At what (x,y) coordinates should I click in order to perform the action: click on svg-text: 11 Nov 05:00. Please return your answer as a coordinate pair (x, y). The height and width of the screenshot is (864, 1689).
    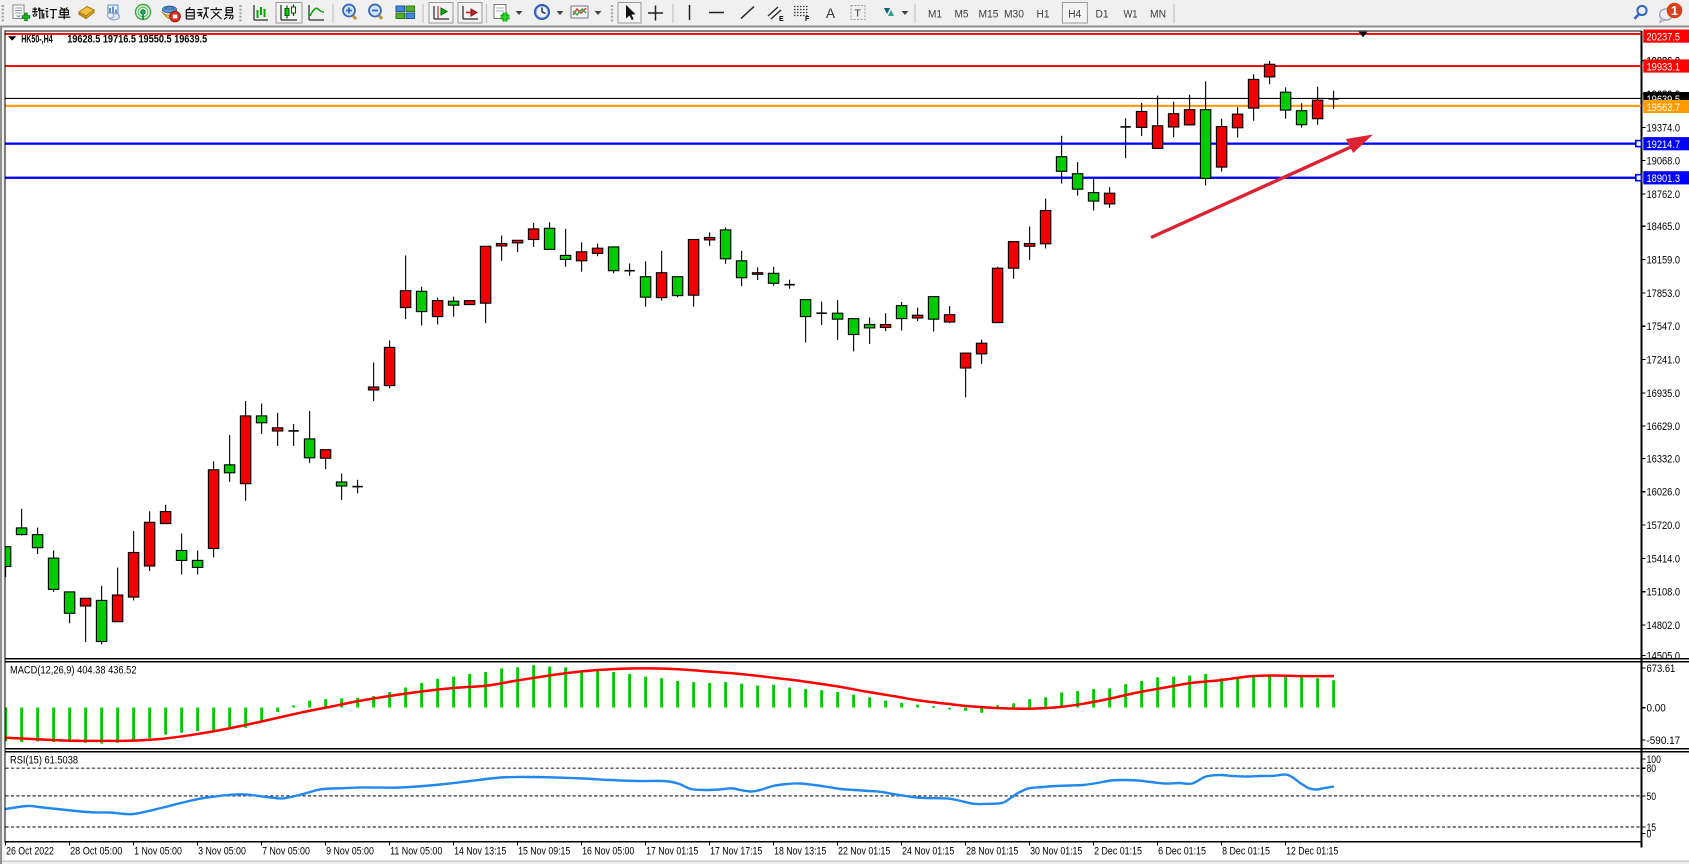
    Looking at the image, I should click on (416, 852).